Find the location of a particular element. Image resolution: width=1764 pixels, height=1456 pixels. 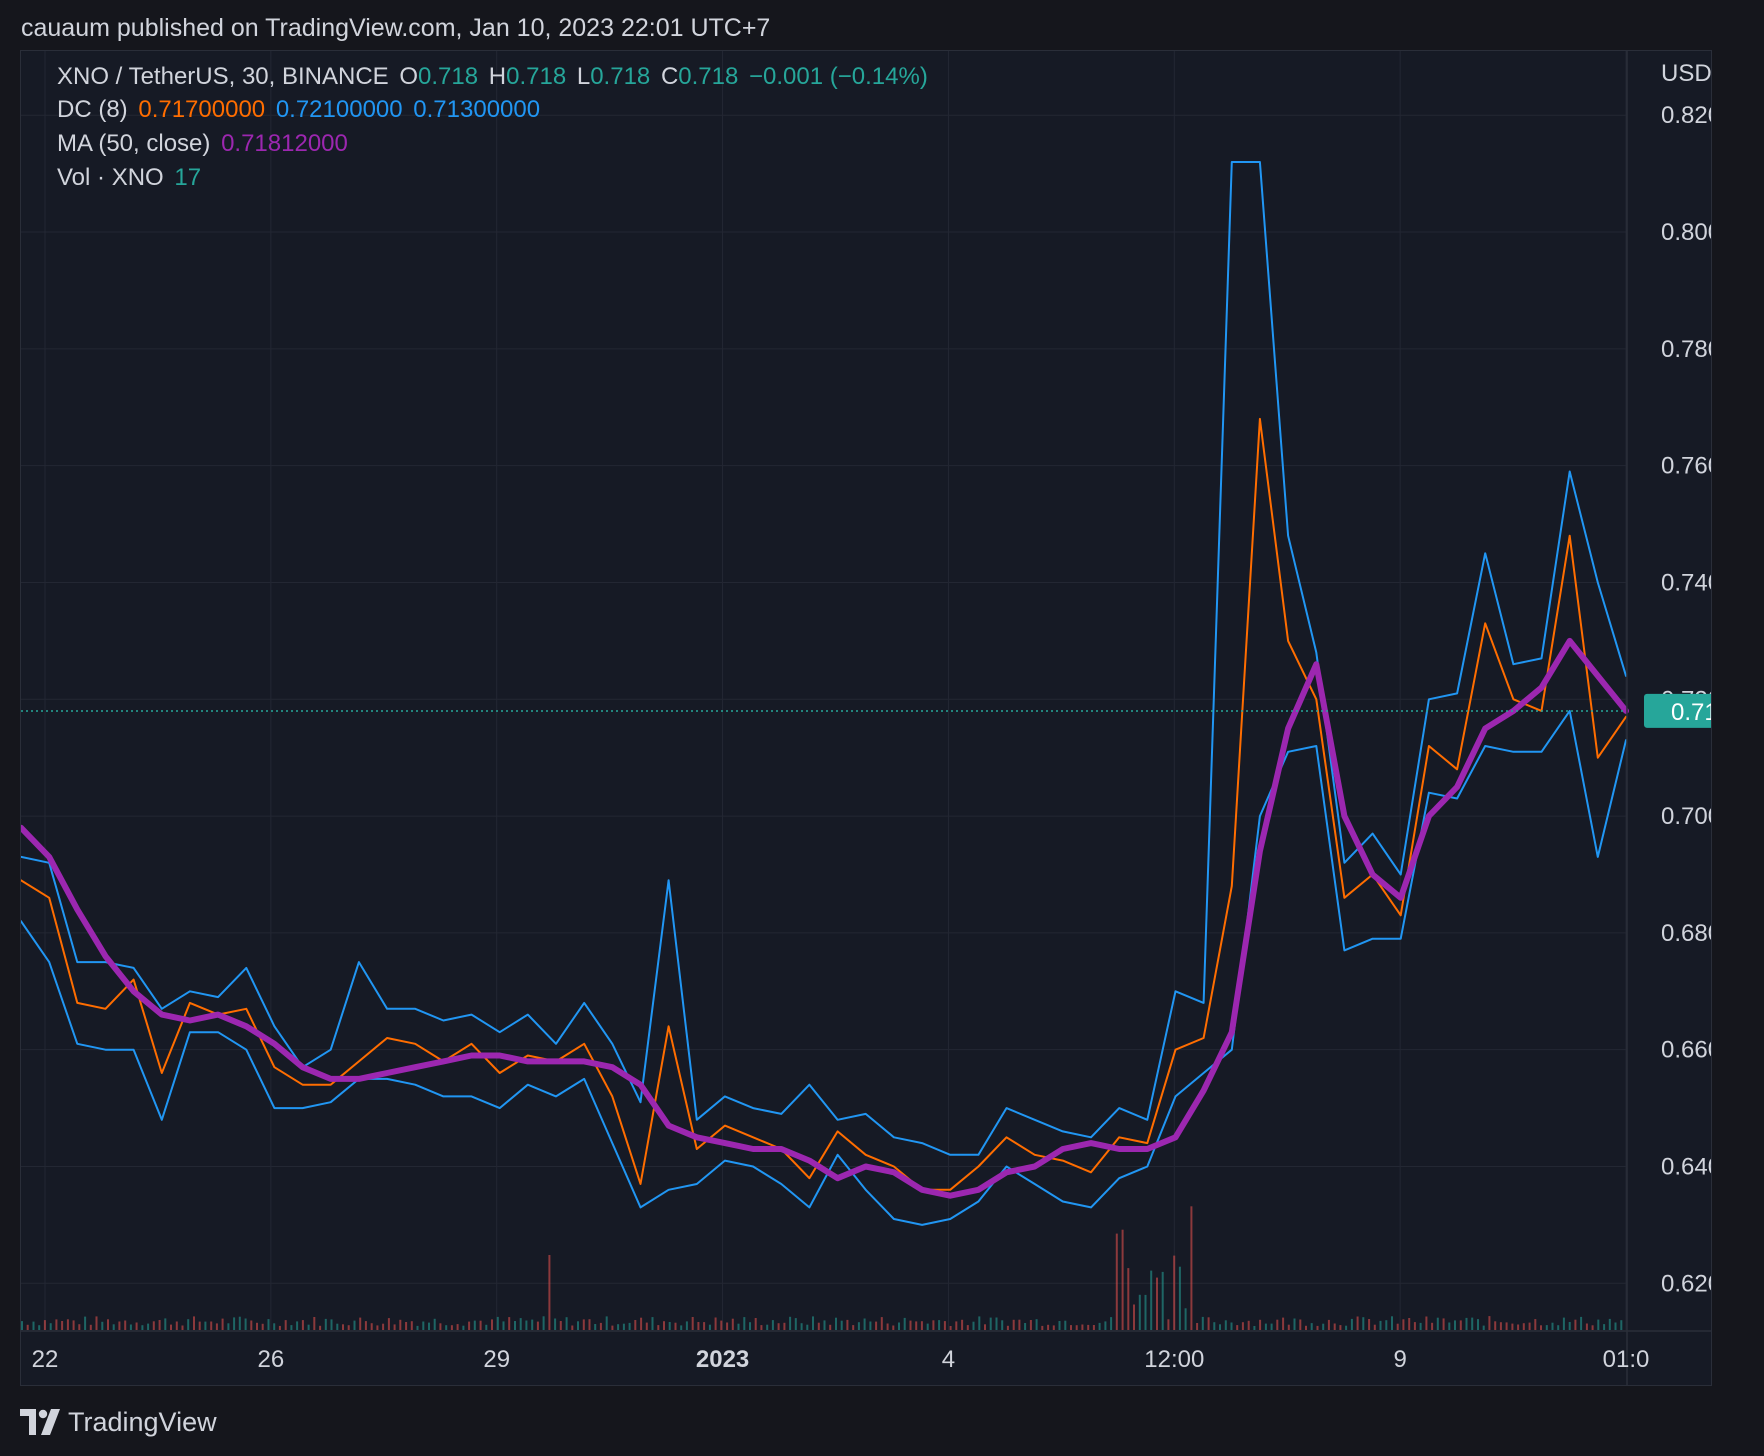

legend-ma-row: MA (50, close) 0.71812000 is located at coordinates (204, 144).